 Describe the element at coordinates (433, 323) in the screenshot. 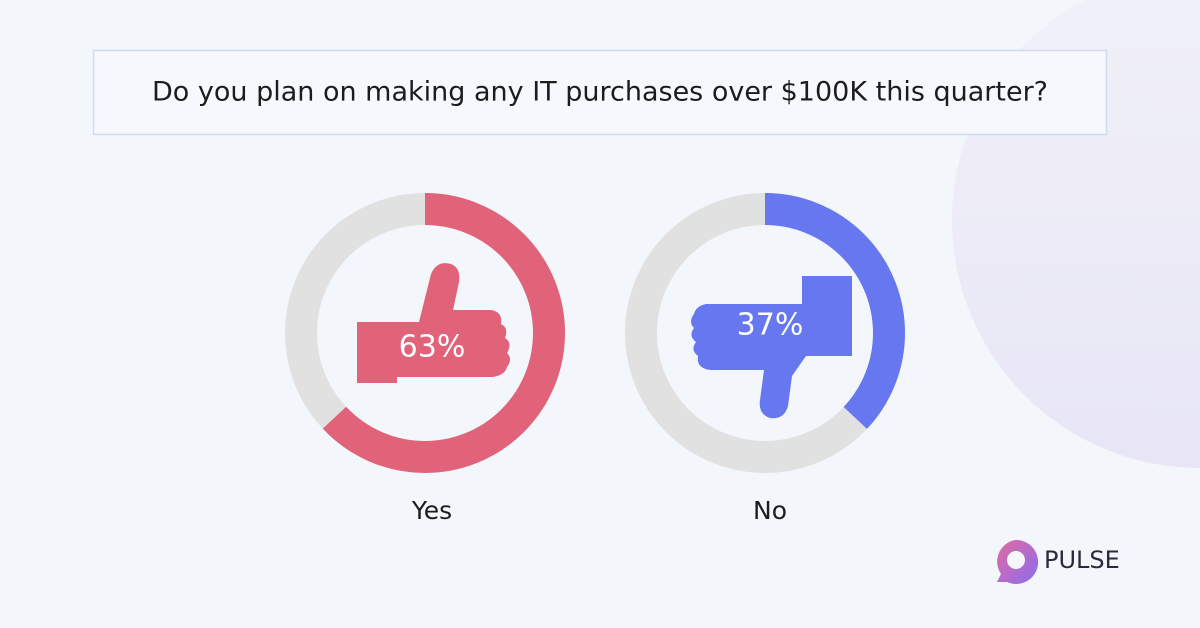

I see `thumb-up-icon` at that location.